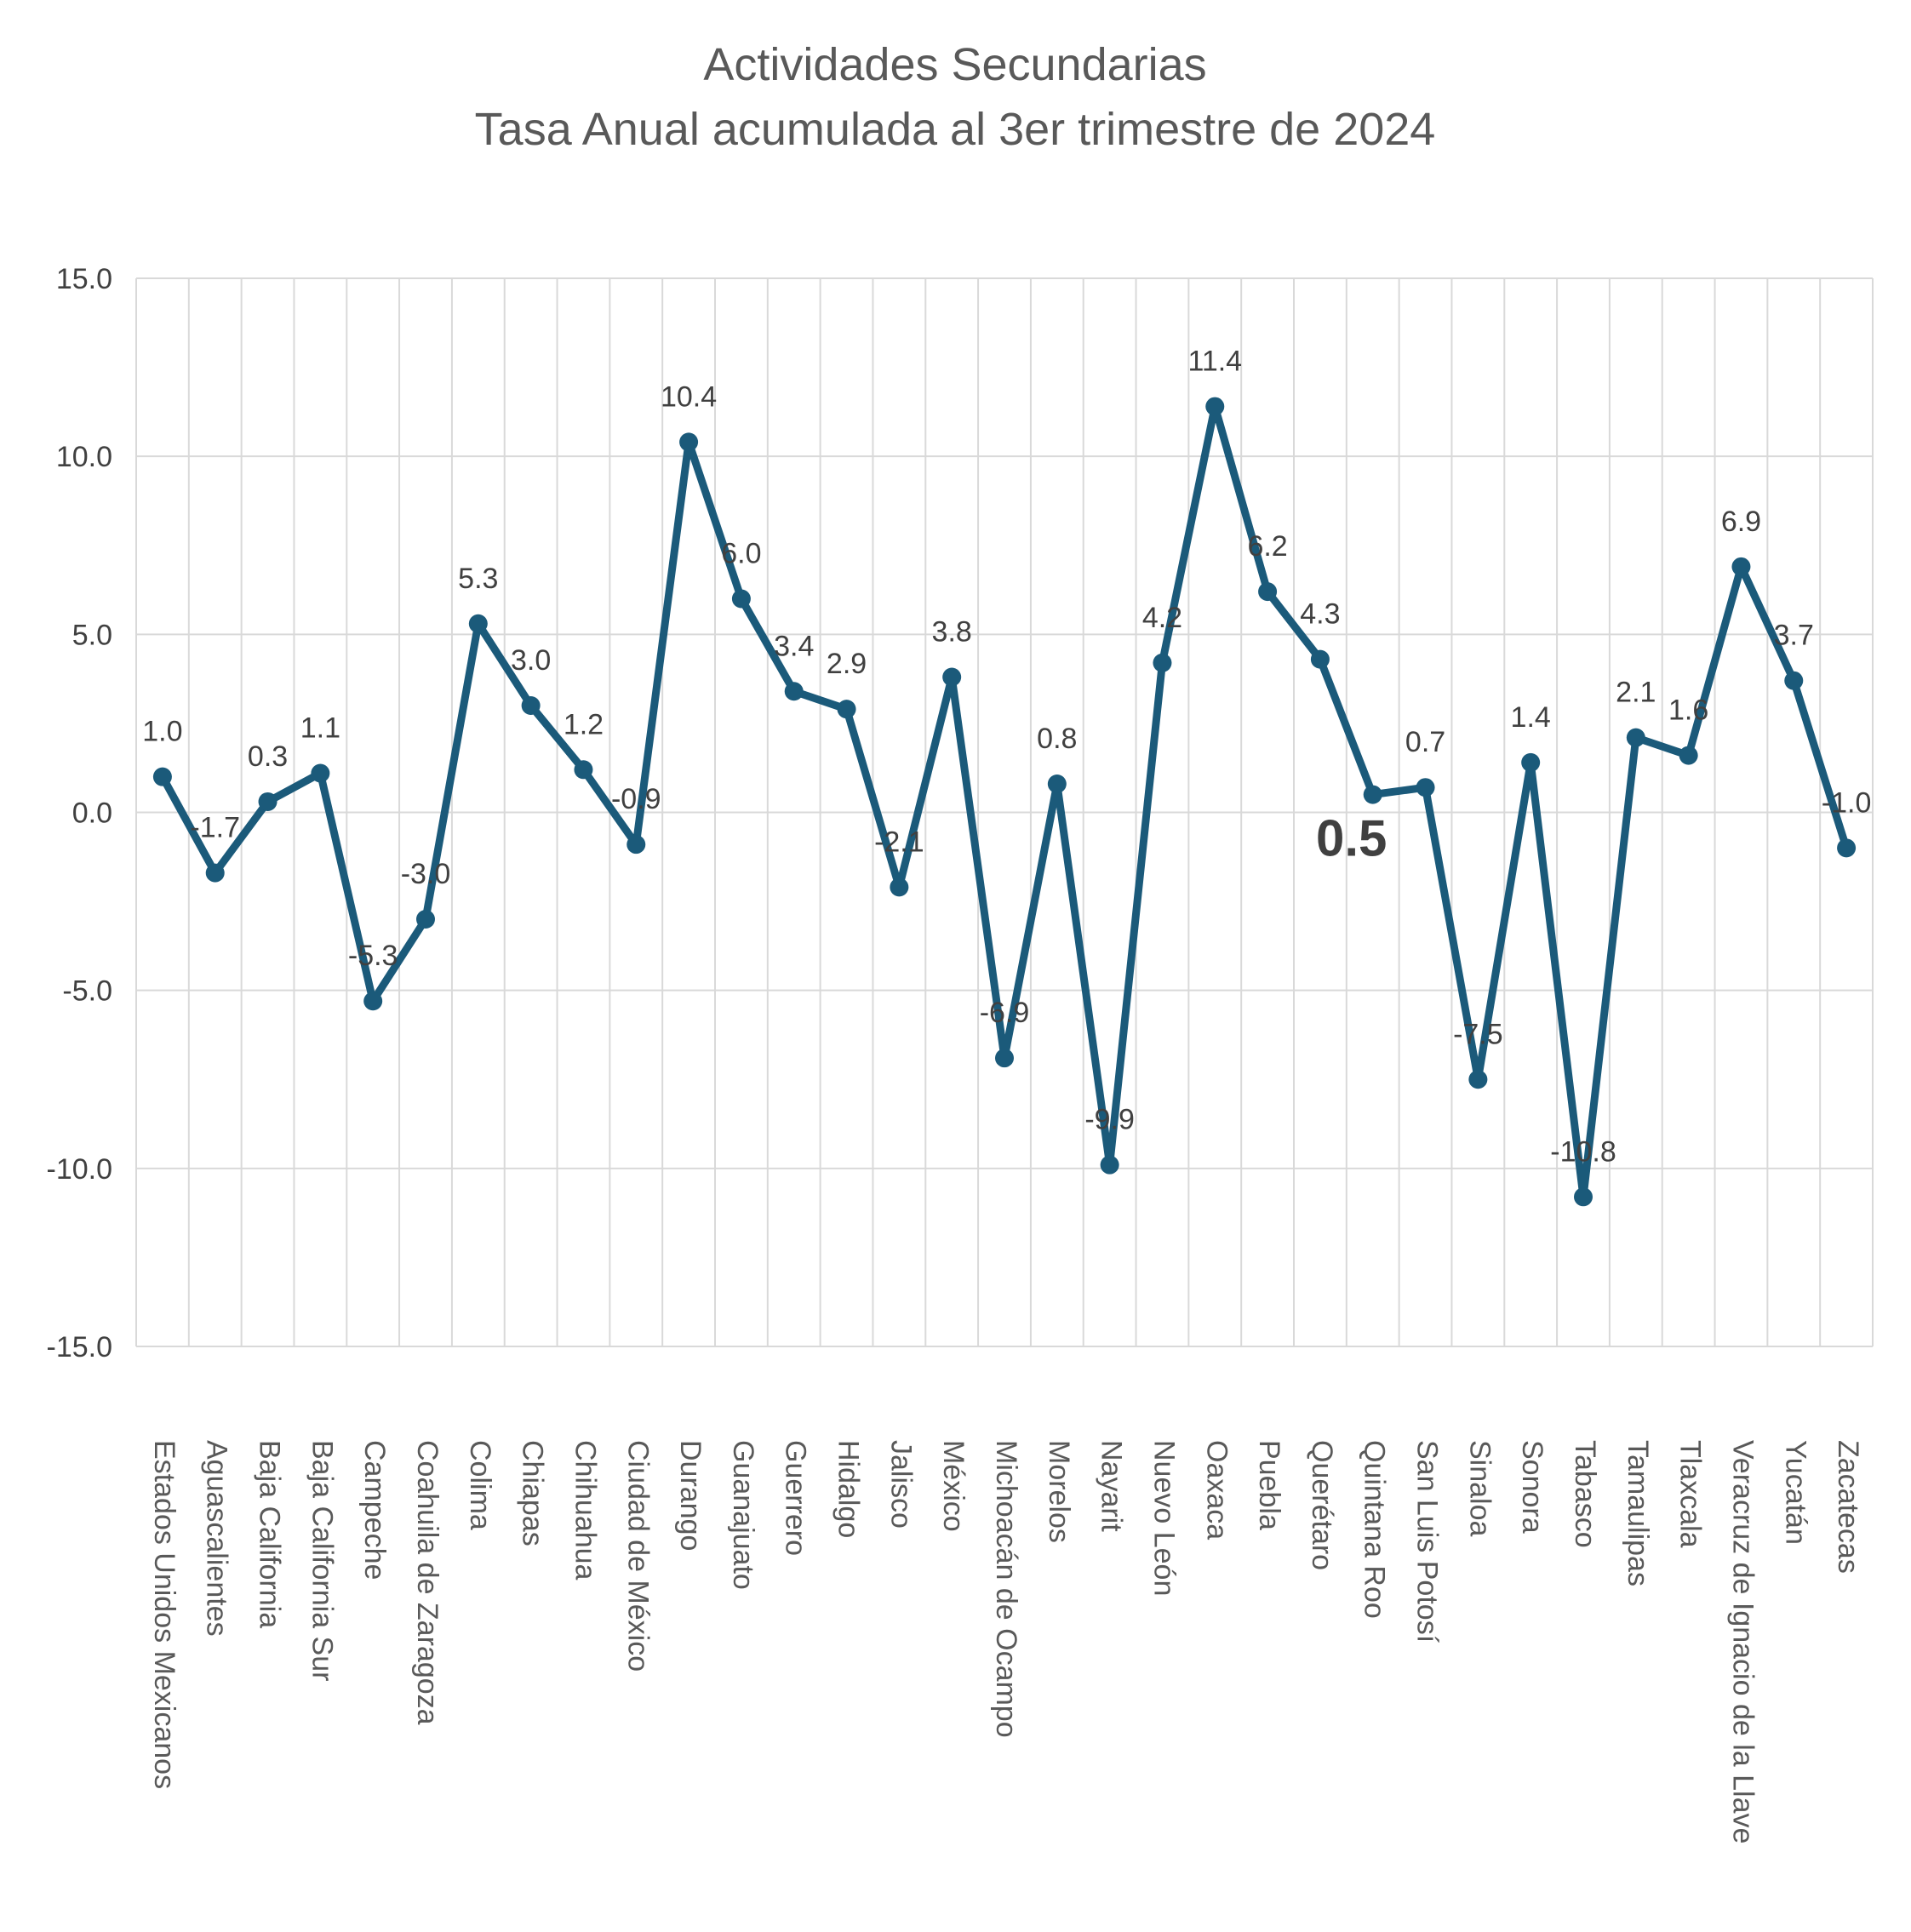  What do you see at coordinates (1743, 1641) in the screenshot?
I see `x-tick-label: Veracruz de Ignacio de la Llave` at bounding box center [1743, 1641].